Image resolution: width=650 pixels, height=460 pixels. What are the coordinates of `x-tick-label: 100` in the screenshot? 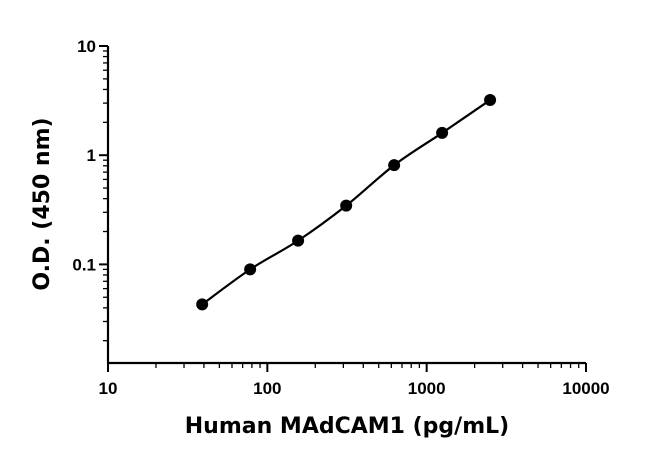 It's located at (267, 388).